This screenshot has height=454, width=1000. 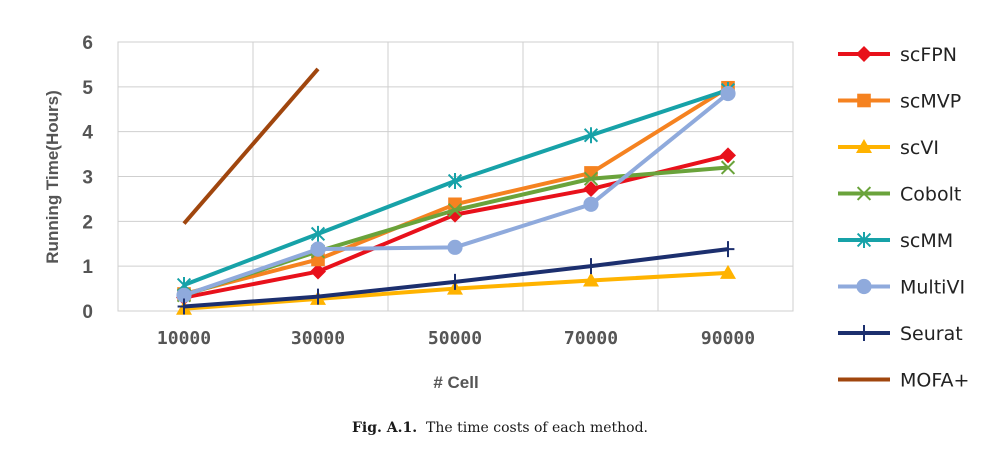 I want to click on x-tick-label: 70000, so click(x=591, y=338).